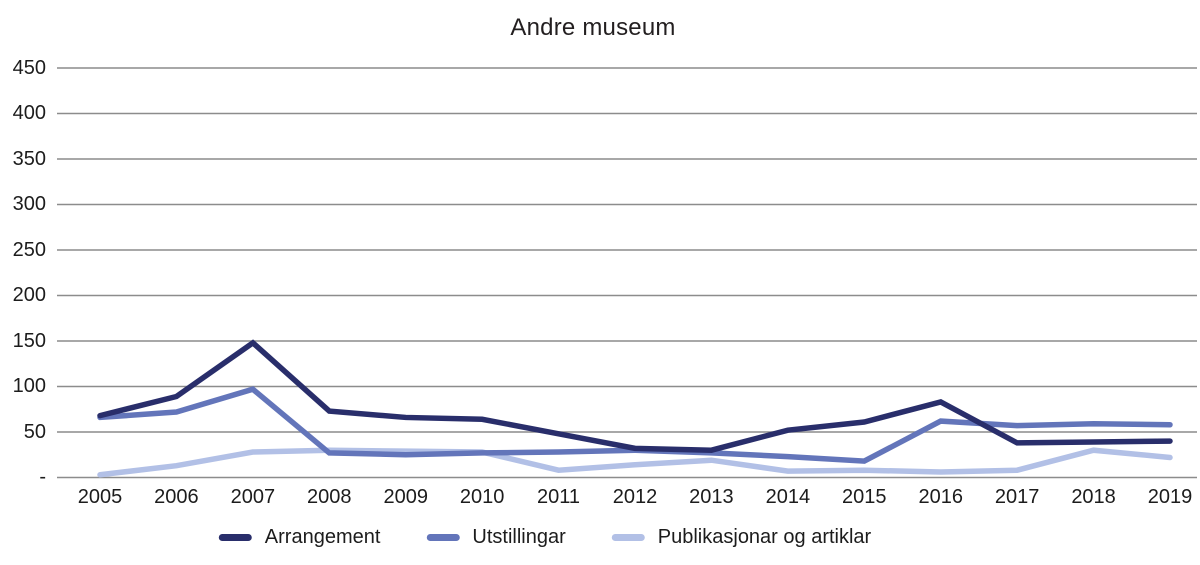 This screenshot has width=1200, height=565. What do you see at coordinates (29, 340) in the screenshot?
I see `y-tick-label-150: 150` at bounding box center [29, 340].